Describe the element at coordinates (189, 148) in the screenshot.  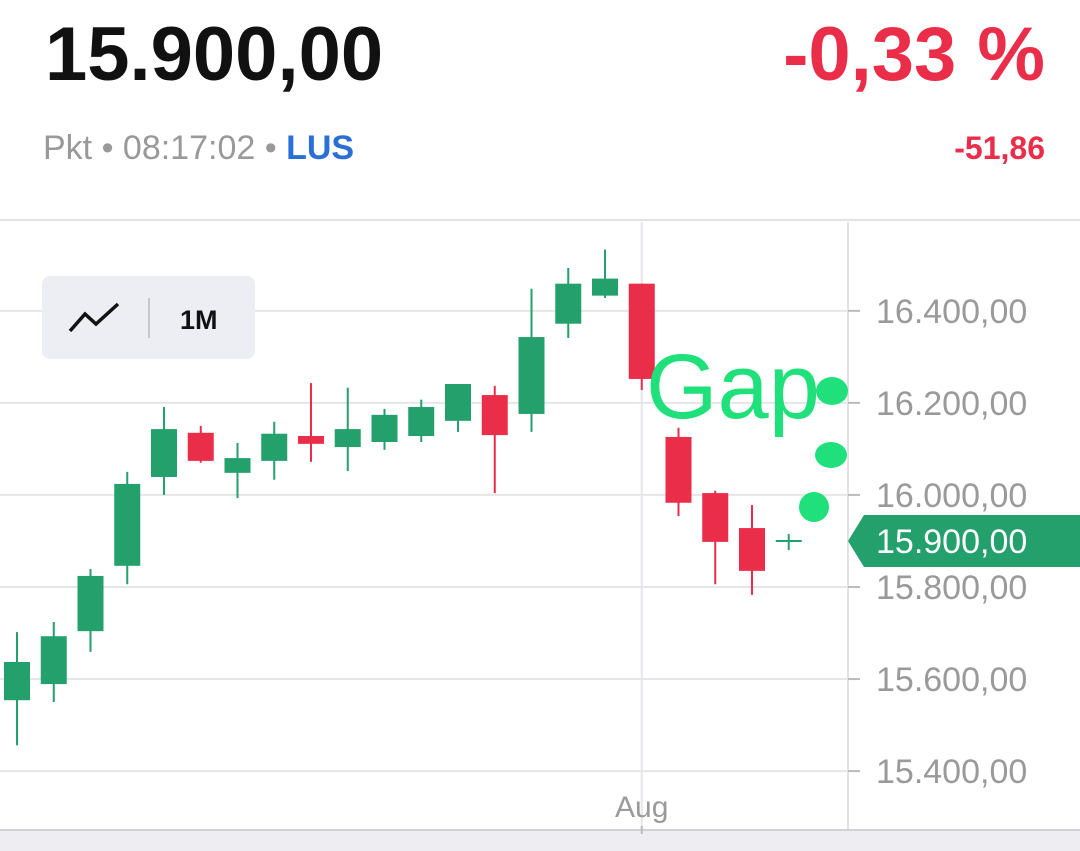
I see `time: 08:17:02` at that location.